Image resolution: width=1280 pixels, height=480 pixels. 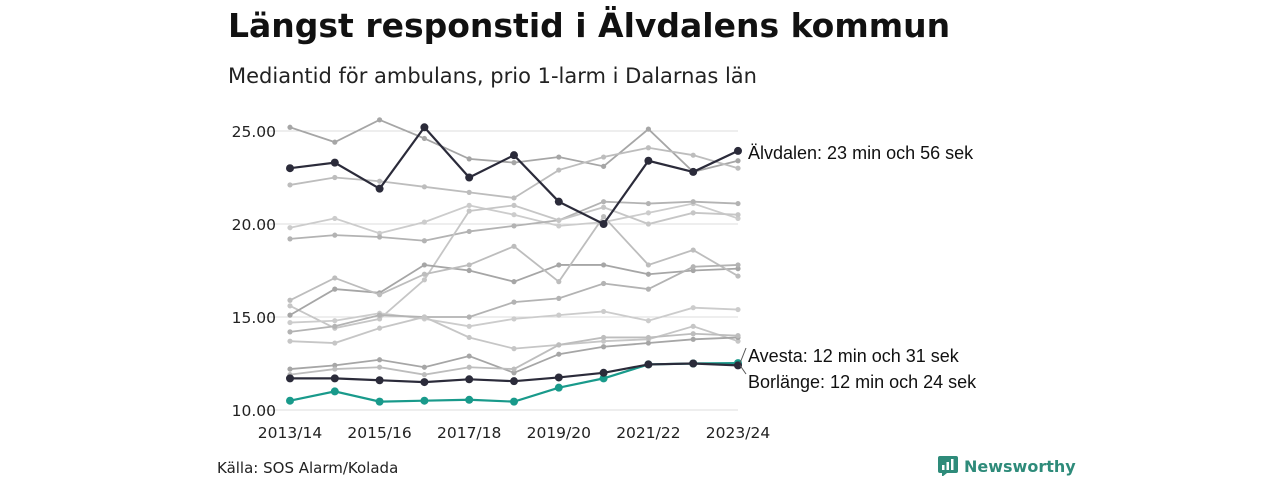 What do you see at coordinates (254, 132) in the screenshot?
I see `y-tick-label: 25.00` at bounding box center [254, 132].